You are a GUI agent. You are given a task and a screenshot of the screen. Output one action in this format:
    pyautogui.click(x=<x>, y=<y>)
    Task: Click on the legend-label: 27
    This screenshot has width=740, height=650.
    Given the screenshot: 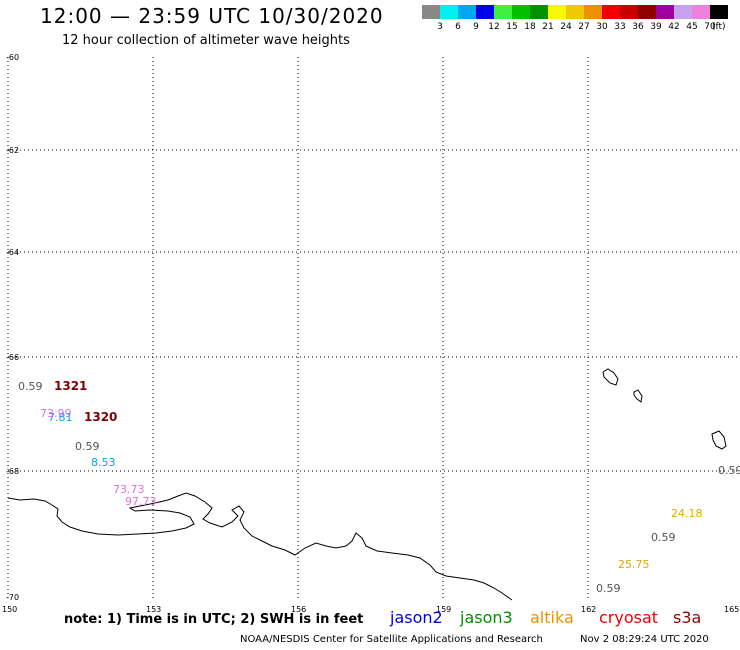 What is the action you would take?
    pyautogui.click(x=584, y=27)
    